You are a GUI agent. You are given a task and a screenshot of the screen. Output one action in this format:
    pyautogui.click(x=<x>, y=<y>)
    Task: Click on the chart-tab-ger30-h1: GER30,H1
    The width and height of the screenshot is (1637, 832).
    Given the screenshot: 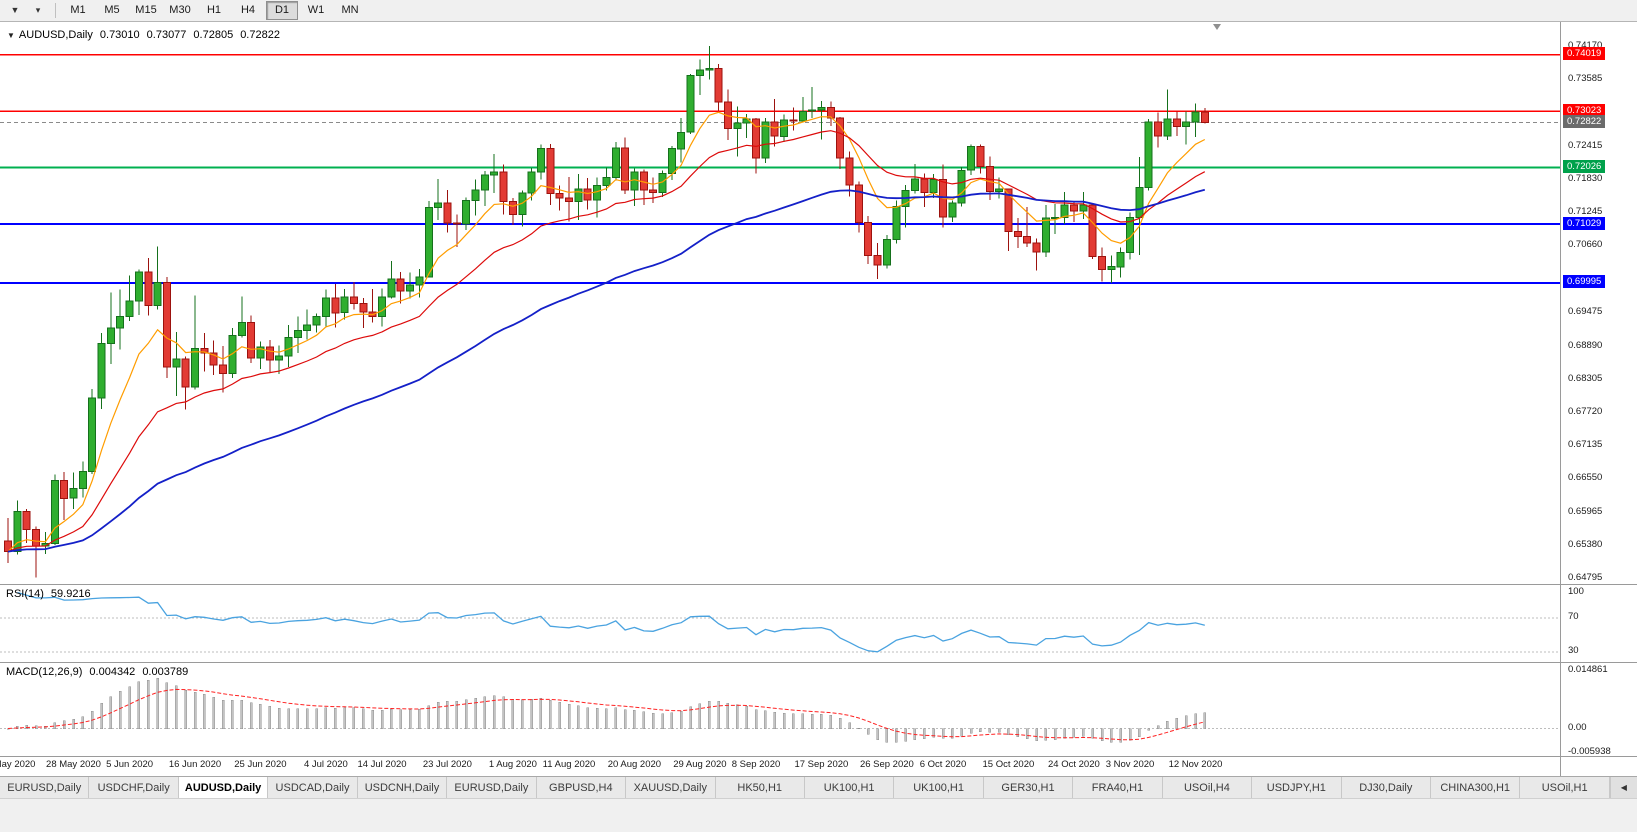 What is the action you would take?
    pyautogui.click(x=1028, y=787)
    